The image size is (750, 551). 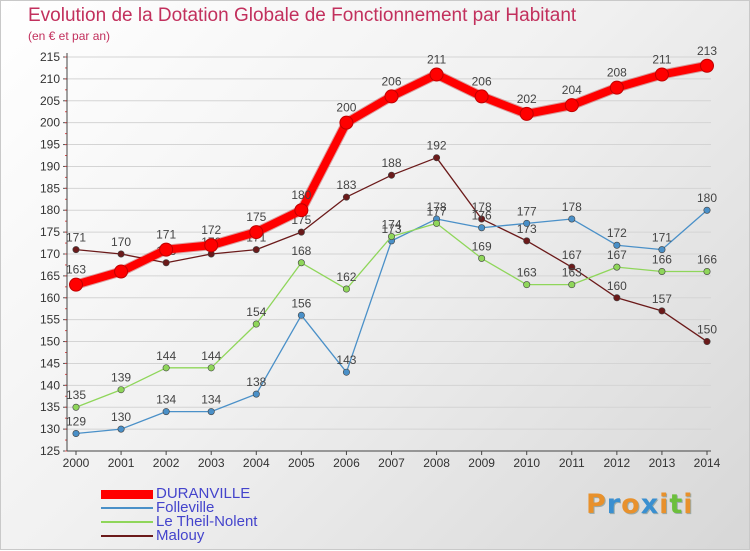 I want to click on data-label: 139, so click(x=121, y=378).